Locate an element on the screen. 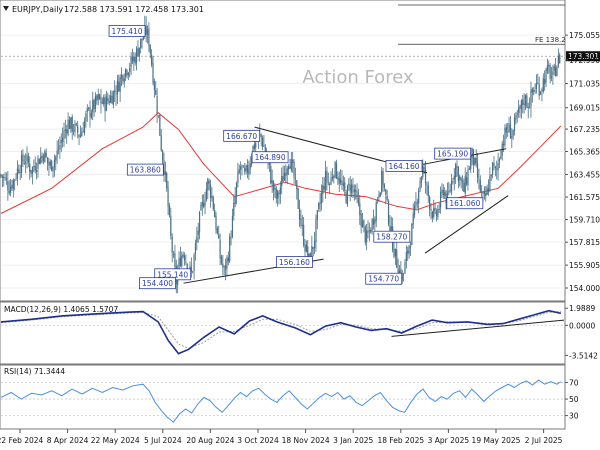  time-tick-label: 18 Nov 2024 is located at coordinates (306, 440).